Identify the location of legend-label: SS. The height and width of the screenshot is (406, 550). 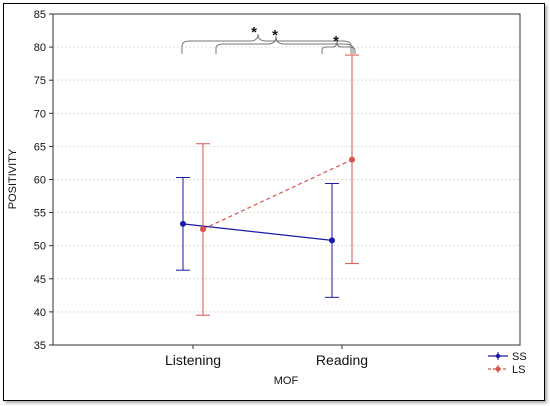
(519, 357).